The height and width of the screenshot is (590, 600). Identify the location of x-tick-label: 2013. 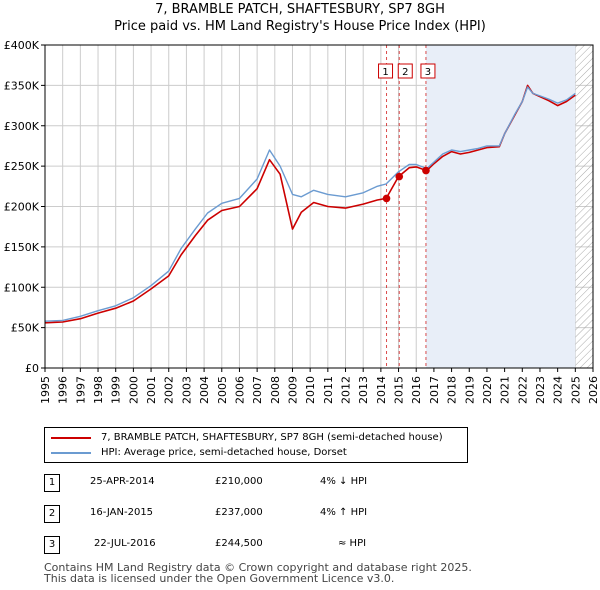
(363, 390).